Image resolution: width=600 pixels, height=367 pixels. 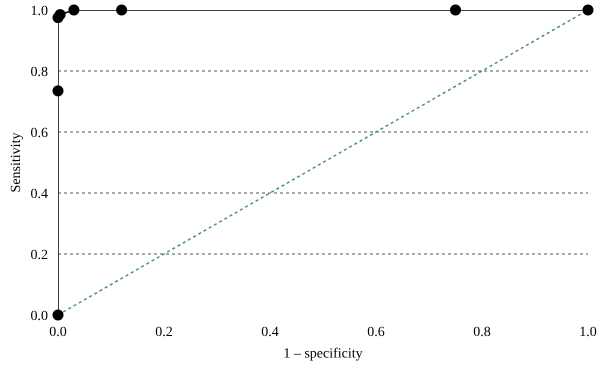 I want to click on y-tick-label: 0.8, so click(x=39, y=72).